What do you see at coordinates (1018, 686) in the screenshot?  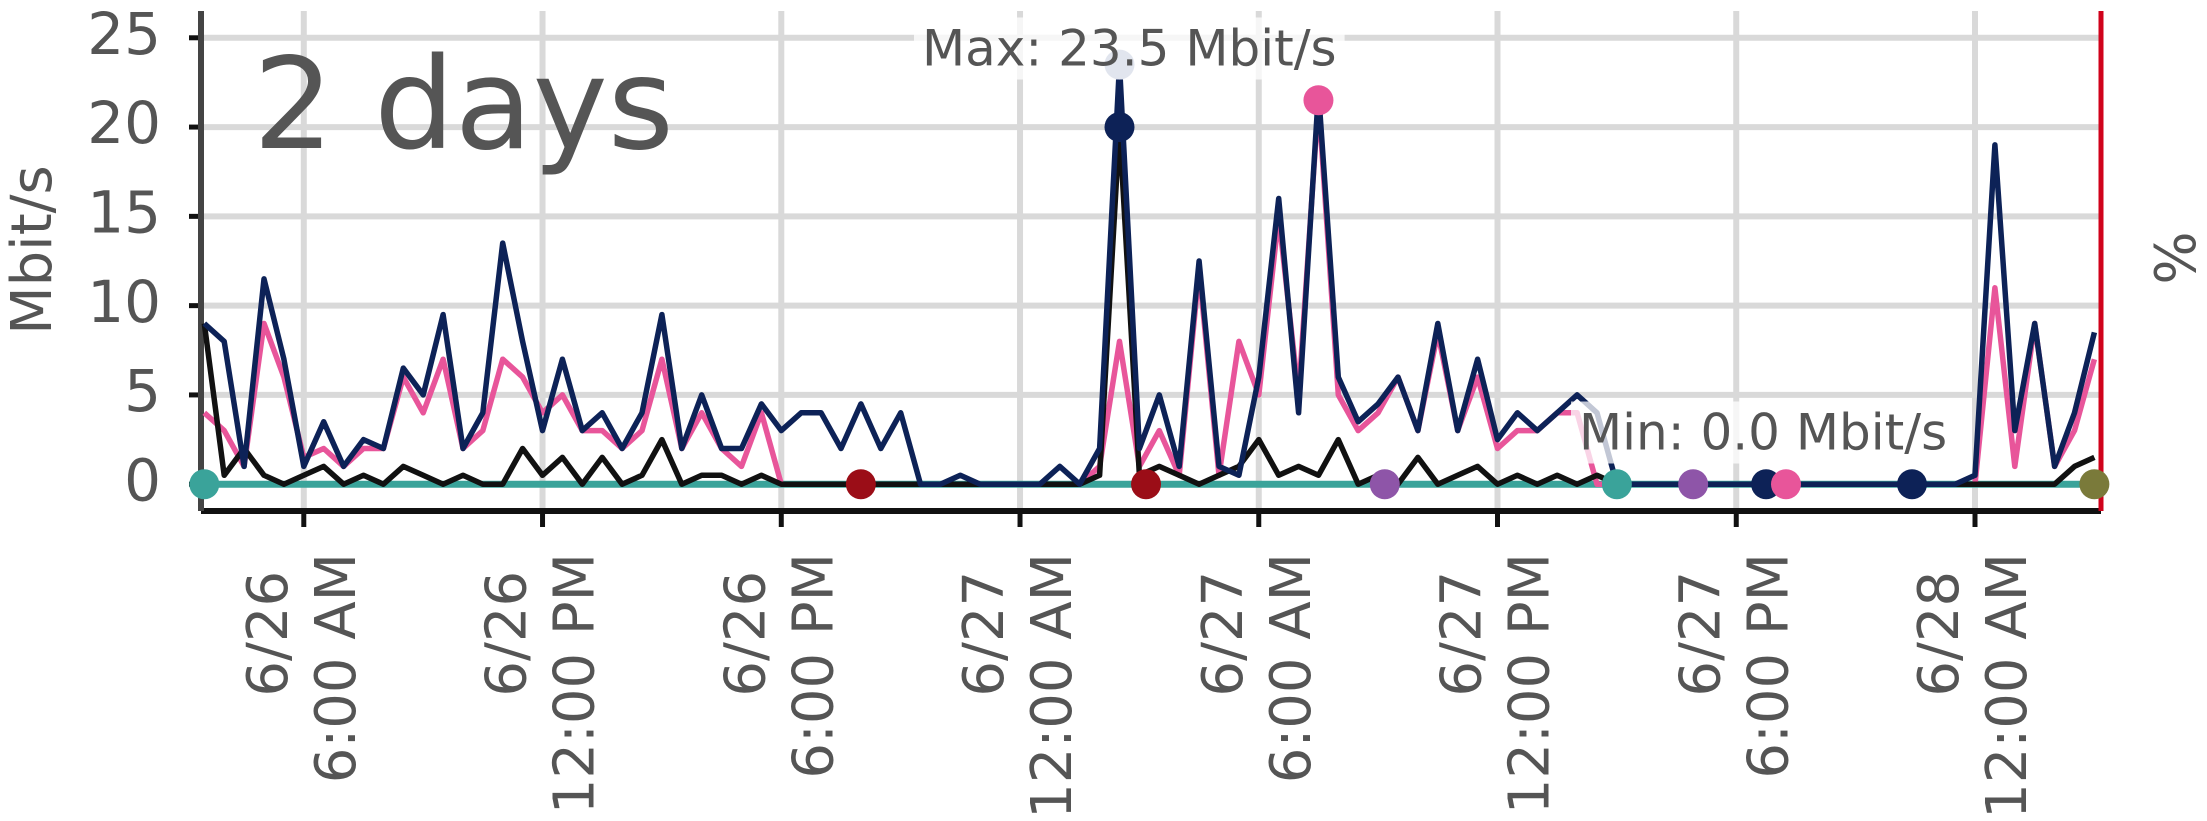 I see `x-tick-label: 6/27 12:00 AM` at bounding box center [1018, 686].